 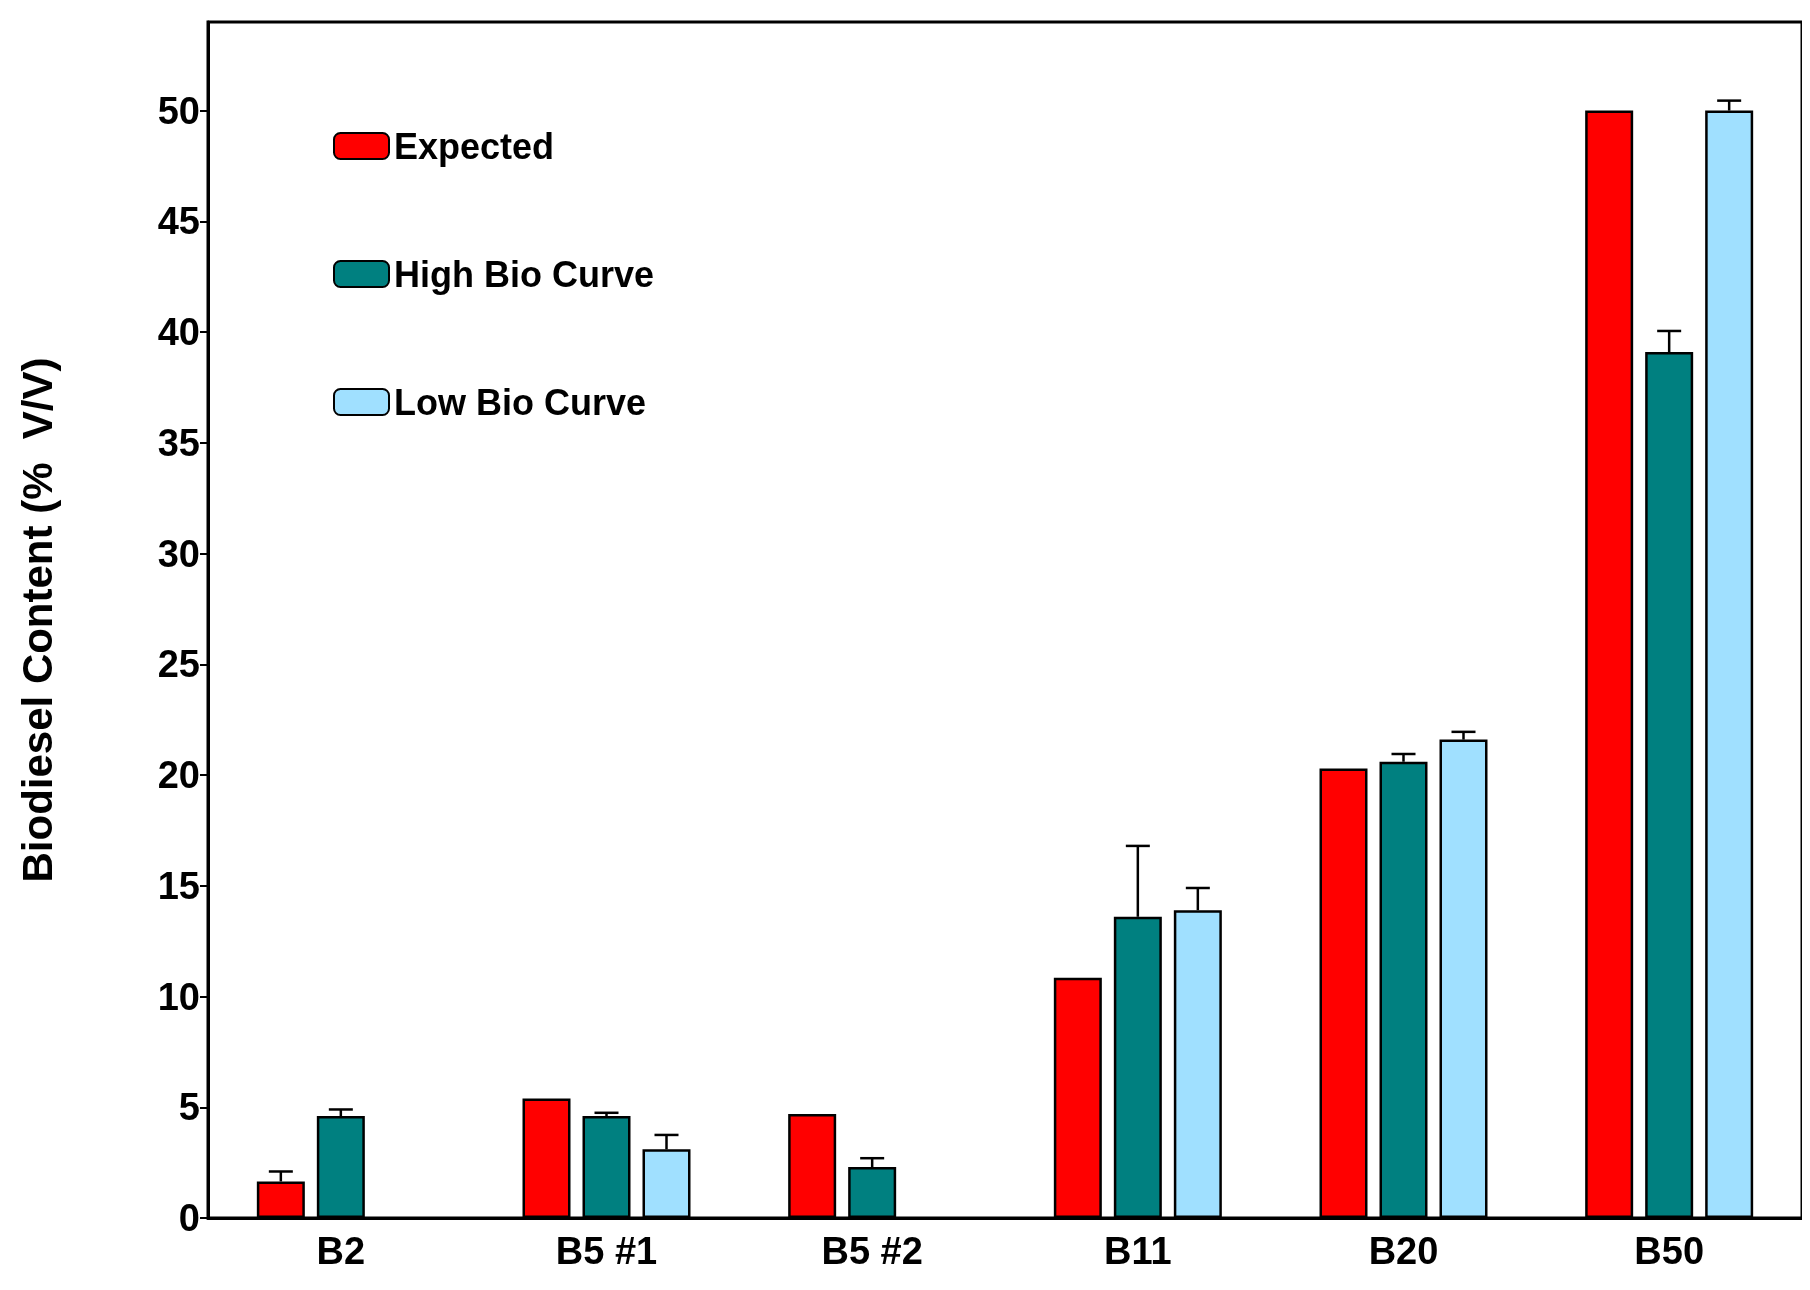 What do you see at coordinates (520, 402) in the screenshot?
I see `legend-label: Low Bio Curve` at bounding box center [520, 402].